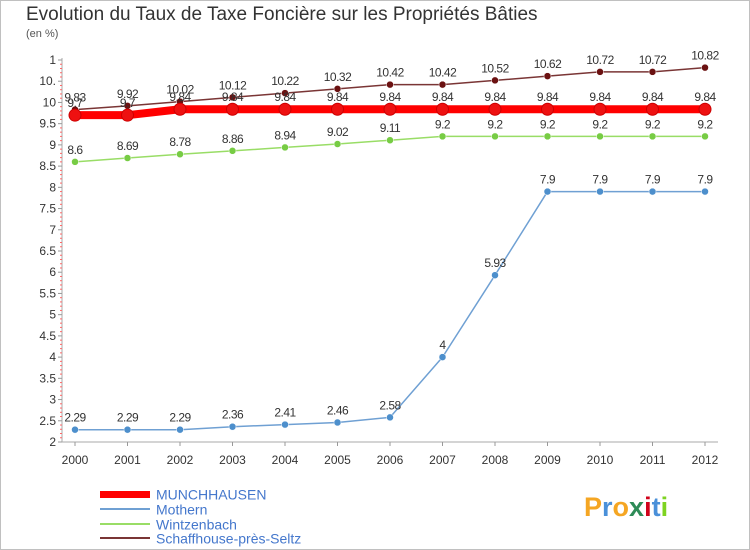 This screenshot has height=550, width=750. What do you see at coordinates (390, 73) in the screenshot?
I see `data-label: 10.42` at bounding box center [390, 73].